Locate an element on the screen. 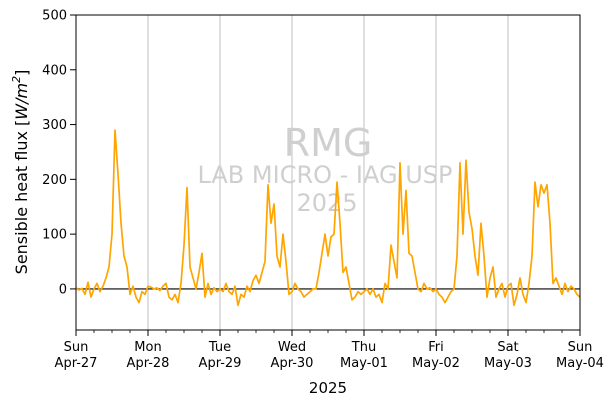 Image resolution: width=615 pixels, height=407 pixels. watermark-line-3: 2025 is located at coordinates (326, 203).